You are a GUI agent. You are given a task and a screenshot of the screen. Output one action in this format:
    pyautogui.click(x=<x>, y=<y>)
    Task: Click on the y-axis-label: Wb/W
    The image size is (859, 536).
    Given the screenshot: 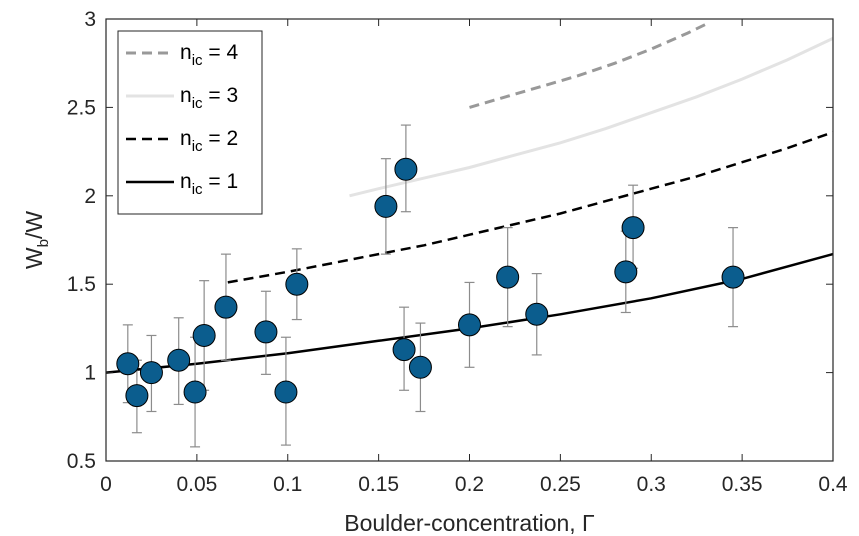 What is the action you would take?
    pyautogui.click(x=36, y=240)
    